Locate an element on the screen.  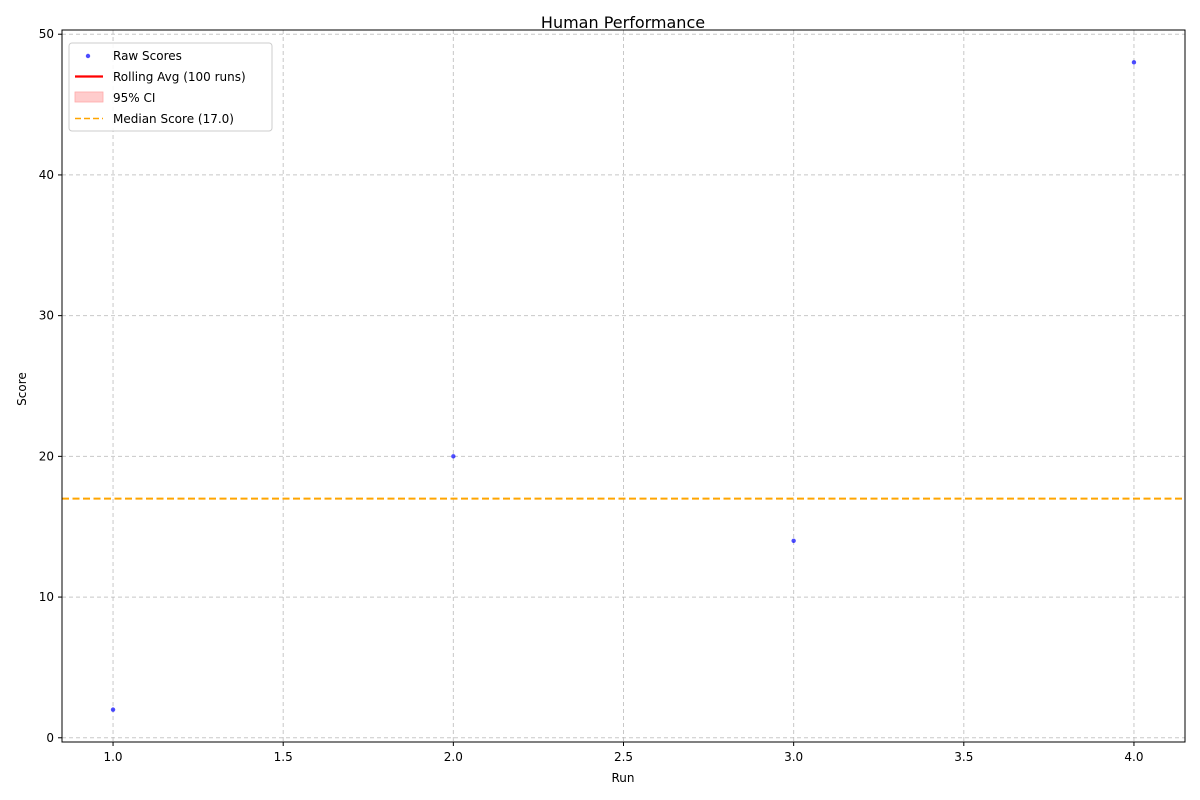
chart-title: Human Performance is located at coordinates (623, 22).